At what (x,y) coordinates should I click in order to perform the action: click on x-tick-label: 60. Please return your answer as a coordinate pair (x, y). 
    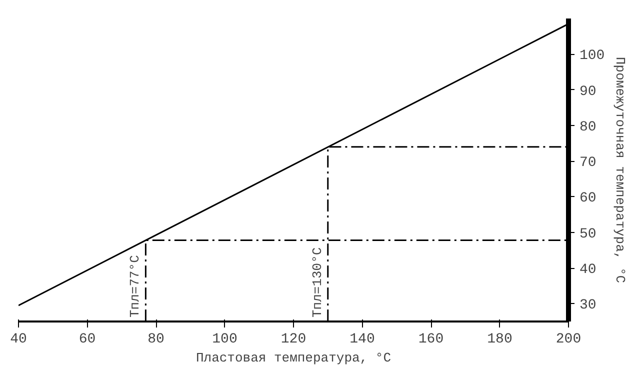
    Looking at the image, I should click on (87, 340).